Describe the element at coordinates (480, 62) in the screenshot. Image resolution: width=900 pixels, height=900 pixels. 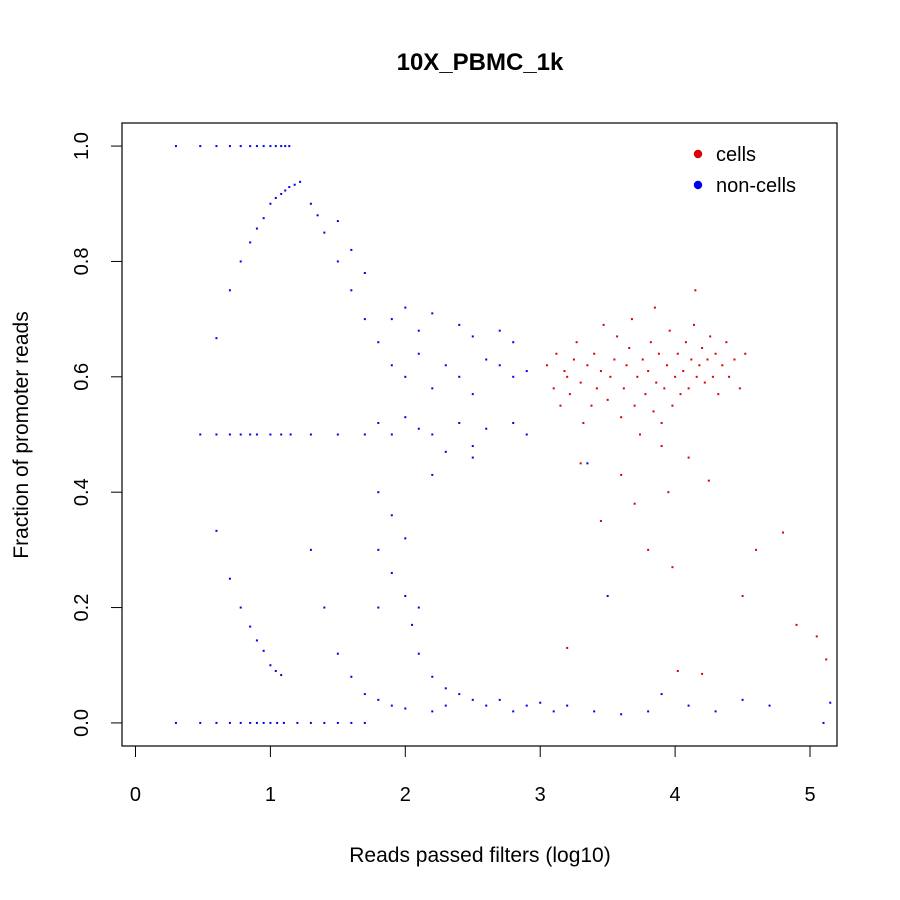
I see `chart-title: 10X_PBMC_1k` at that location.